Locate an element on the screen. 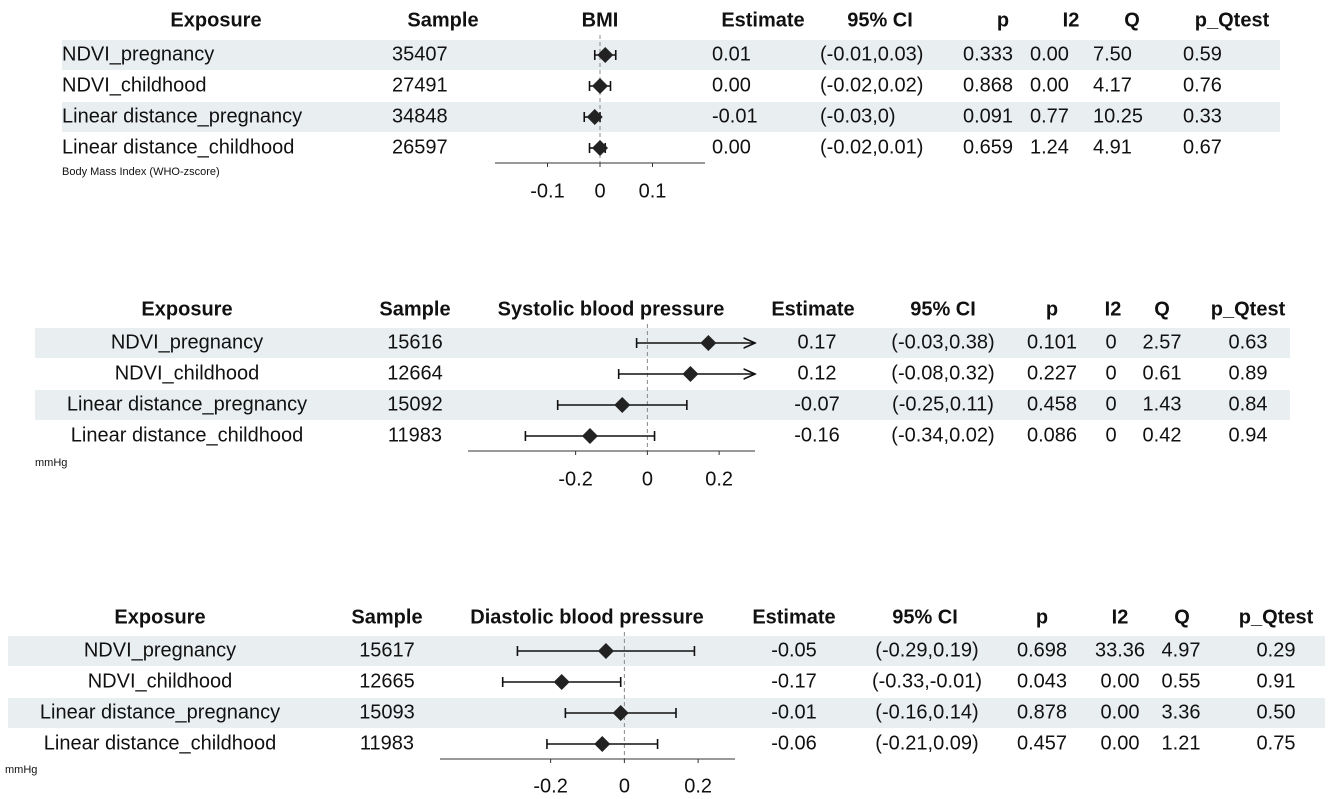 The width and height of the screenshot is (1333, 799). table-cell: -0.06 is located at coordinates (794, 743).